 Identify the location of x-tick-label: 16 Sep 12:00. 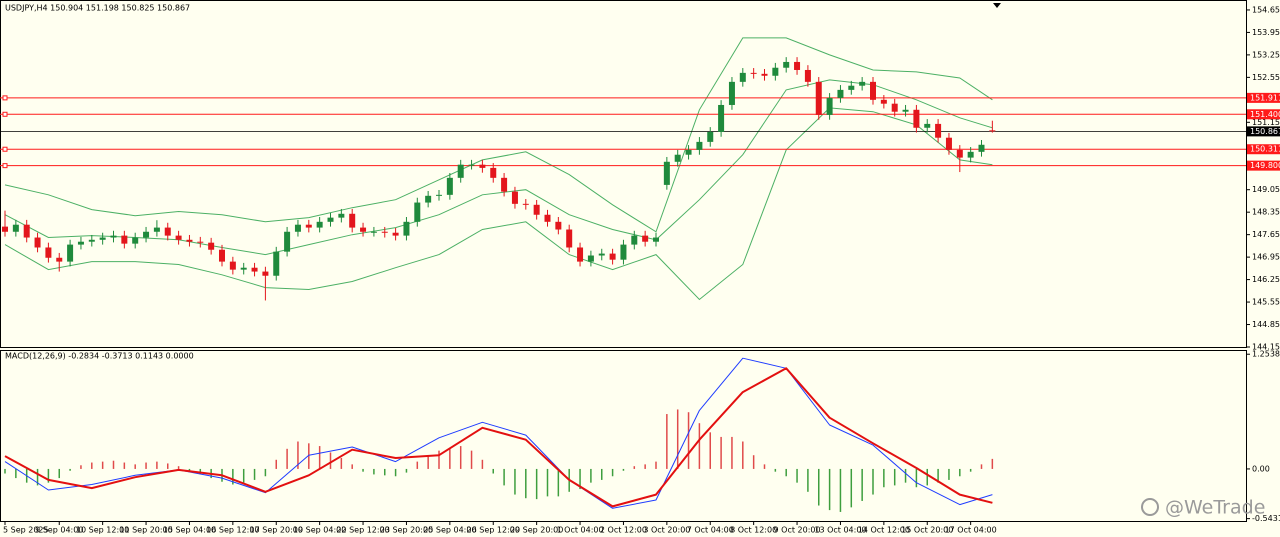
(232, 530).